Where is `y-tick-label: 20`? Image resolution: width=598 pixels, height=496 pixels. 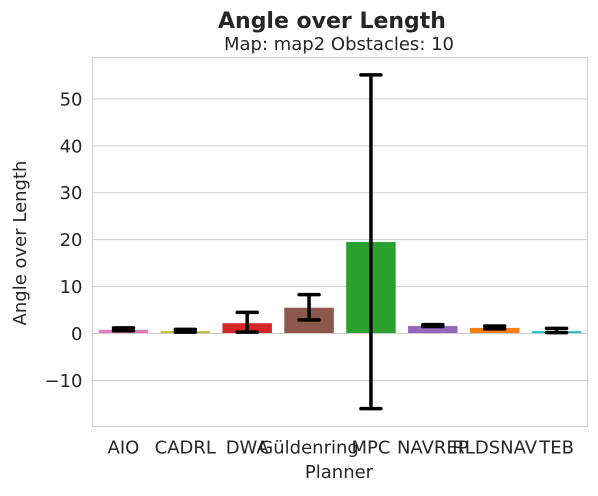 y-tick-label: 20 is located at coordinates (71, 240).